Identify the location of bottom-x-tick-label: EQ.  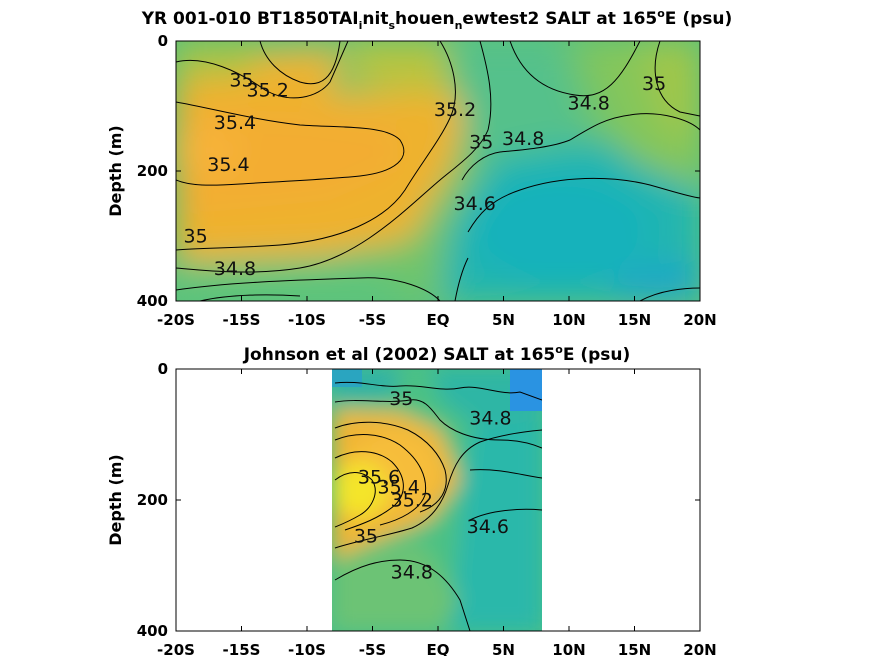
(438, 648).